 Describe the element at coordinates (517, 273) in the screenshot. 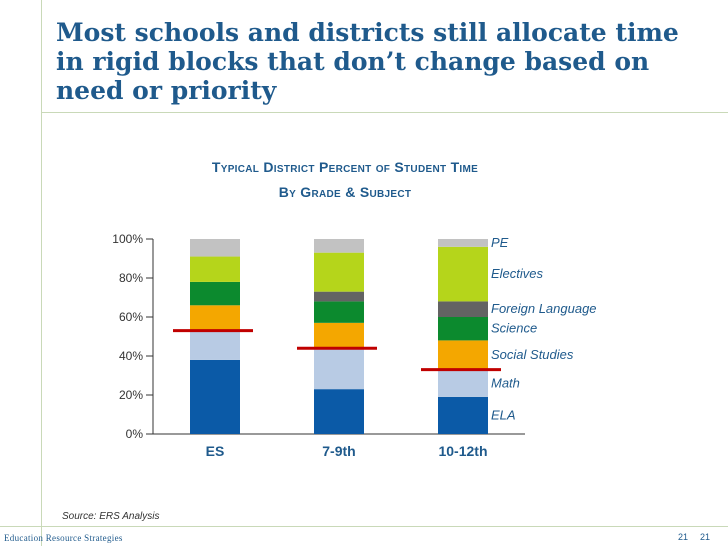

I see `legend-label-electives: Electives` at that location.